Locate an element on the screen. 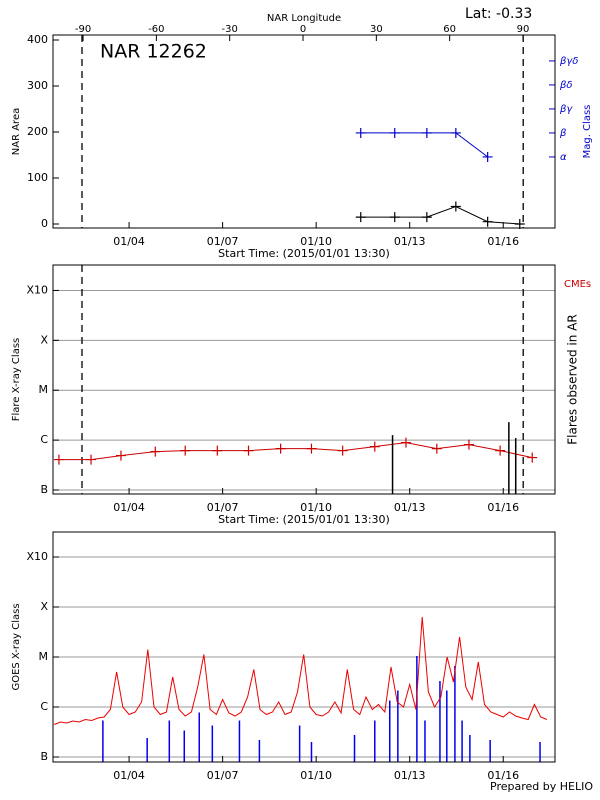 The width and height of the screenshot is (600, 800). y2-tick-label: βδ is located at coordinates (566, 85).